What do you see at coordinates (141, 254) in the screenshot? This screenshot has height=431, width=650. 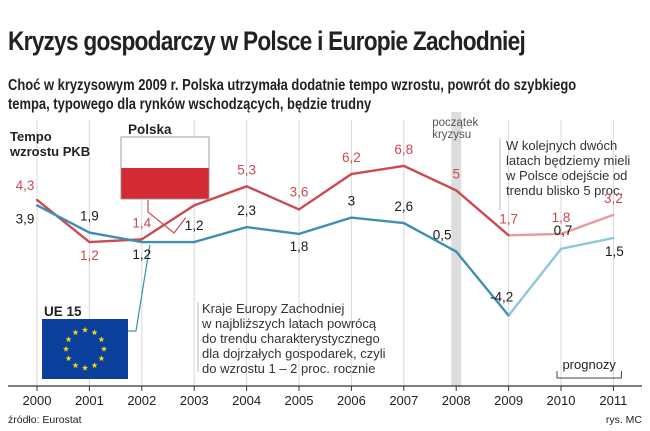 I see `eu-value-2002: 1,2` at bounding box center [141, 254].